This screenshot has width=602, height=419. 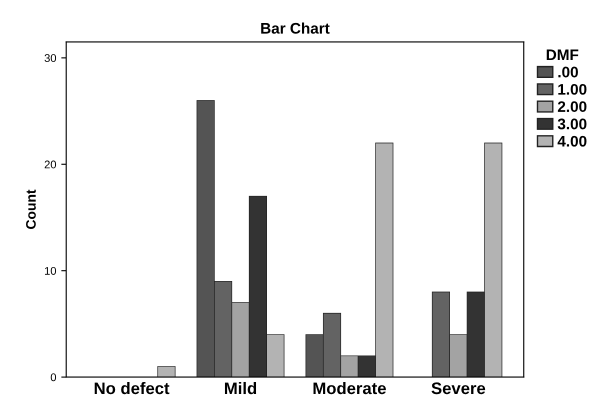 I want to click on chart-title: Bar Chart, so click(x=295, y=28).